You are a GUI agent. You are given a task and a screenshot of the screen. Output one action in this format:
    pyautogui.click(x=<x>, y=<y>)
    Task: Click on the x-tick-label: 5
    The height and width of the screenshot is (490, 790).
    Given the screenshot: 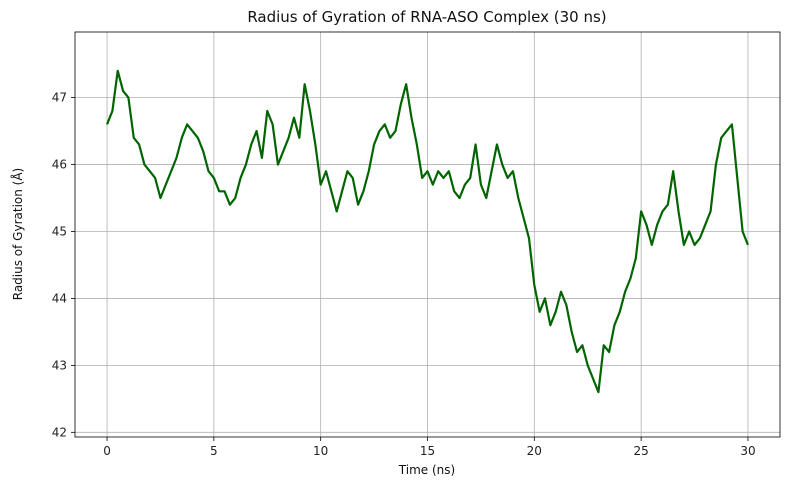 What is the action you would take?
    pyautogui.click(x=214, y=451)
    